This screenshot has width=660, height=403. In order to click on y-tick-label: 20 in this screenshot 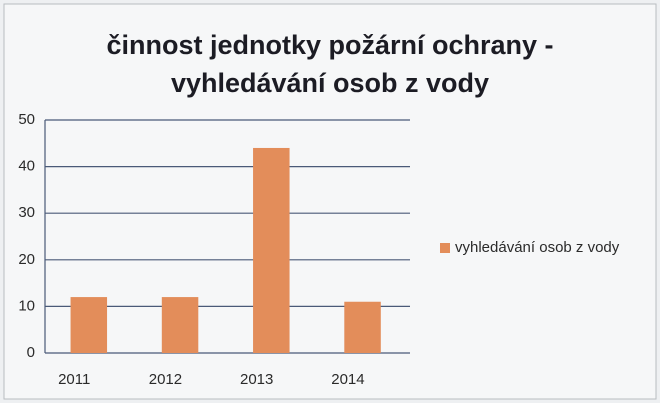, I will do `click(26, 259)`.